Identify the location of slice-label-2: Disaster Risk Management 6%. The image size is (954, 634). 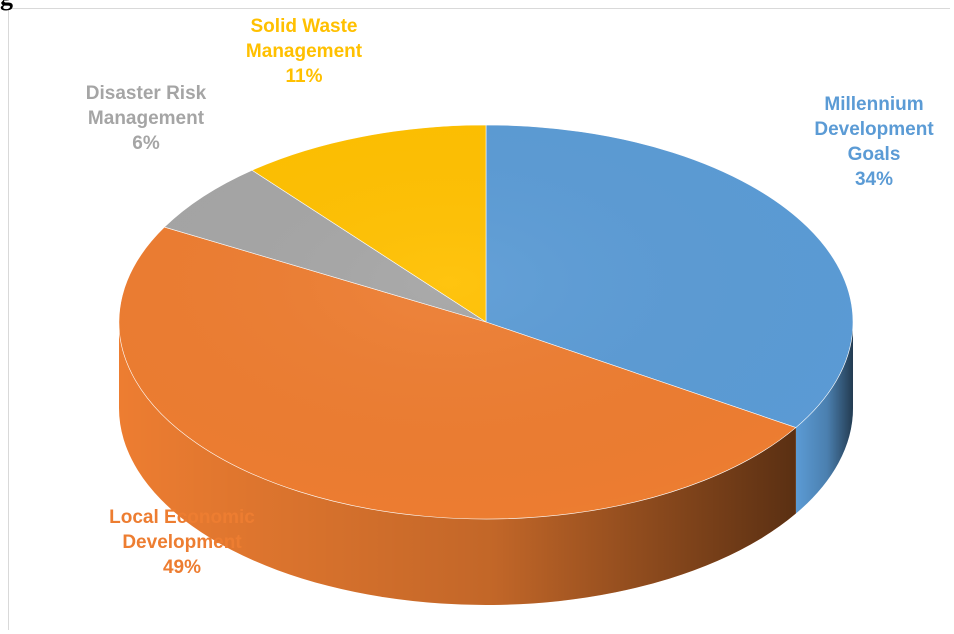
(146, 118).